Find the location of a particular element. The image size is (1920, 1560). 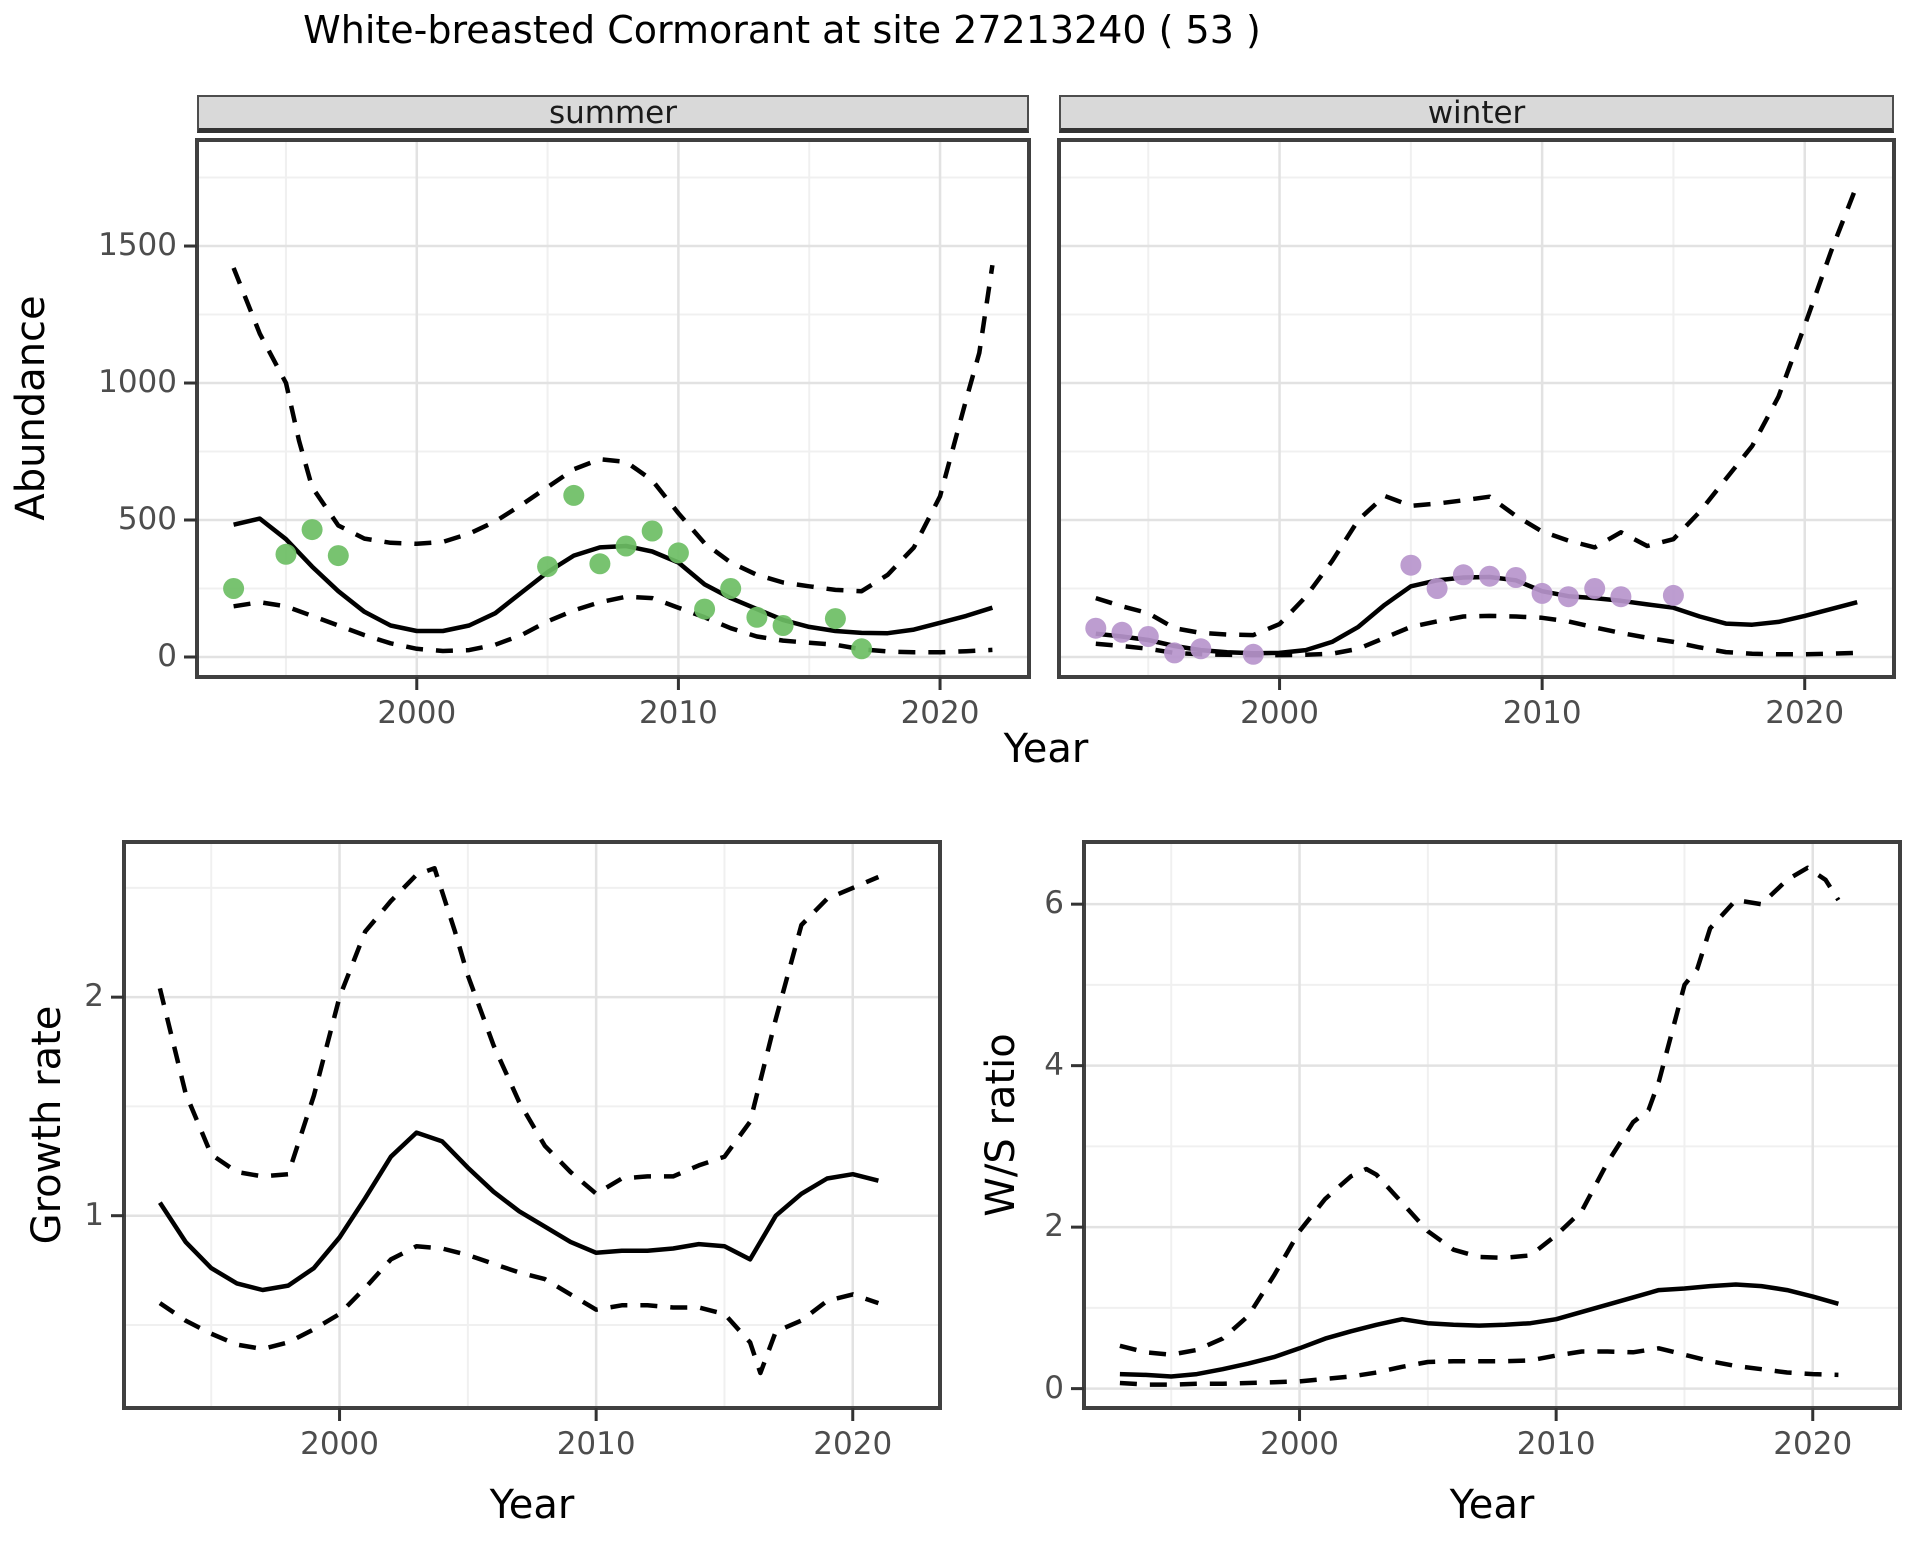

facet-strip-summer-label: summer is located at coordinates (612, 112).